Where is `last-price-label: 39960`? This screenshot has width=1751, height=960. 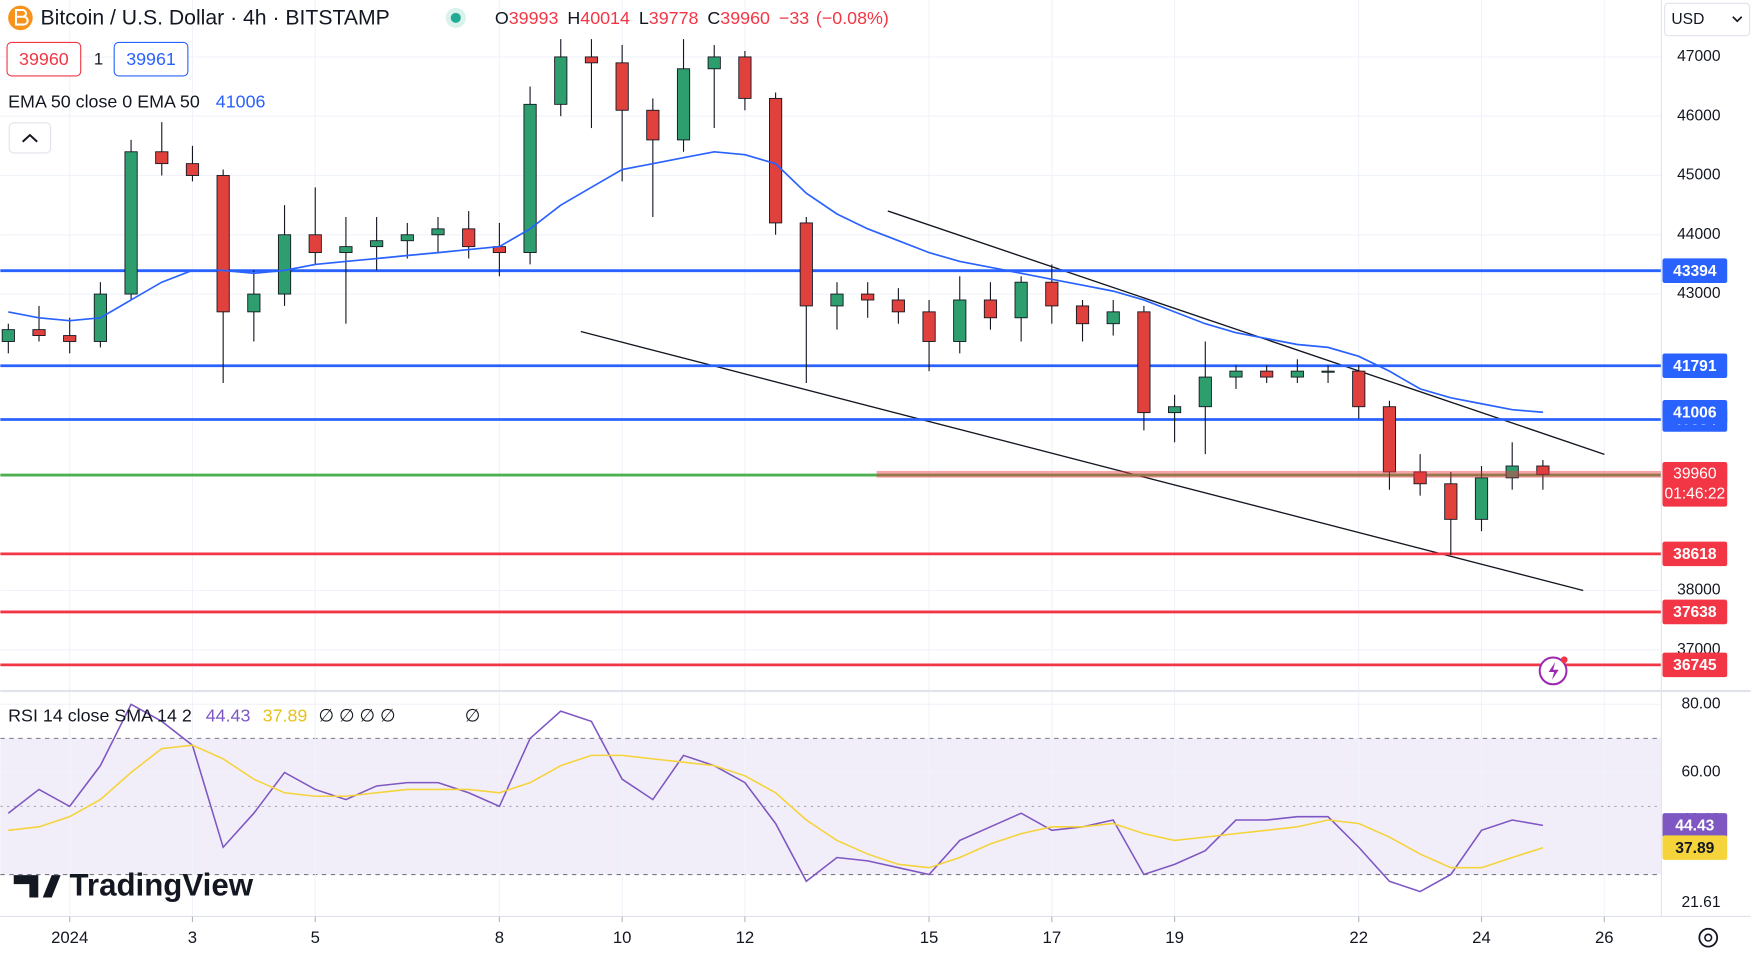 last-price-label: 39960 is located at coordinates (1695, 473).